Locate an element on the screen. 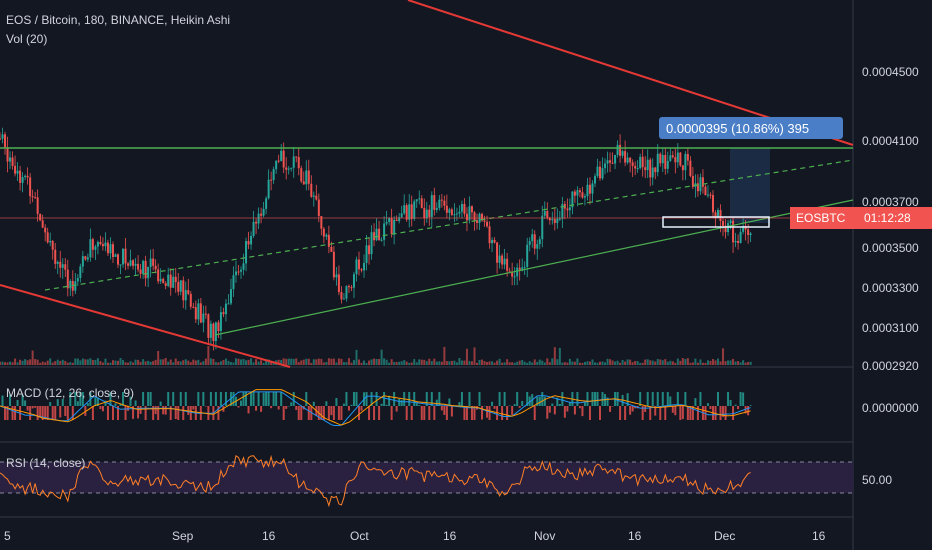 The height and width of the screenshot is (550, 932). time-tick: Nov is located at coordinates (544, 536).